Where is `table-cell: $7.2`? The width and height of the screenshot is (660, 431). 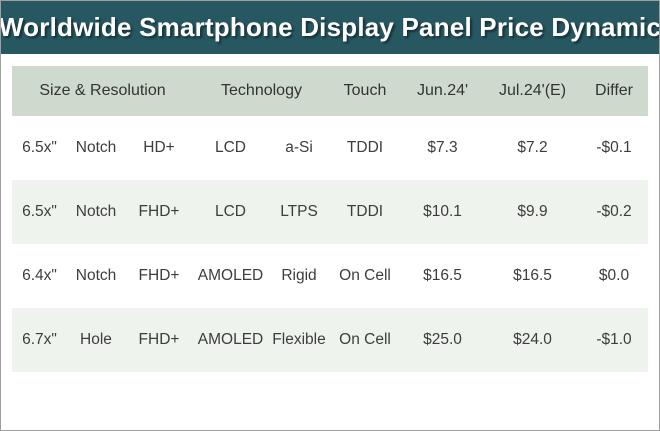
table-cell: $7.2 is located at coordinates (533, 148).